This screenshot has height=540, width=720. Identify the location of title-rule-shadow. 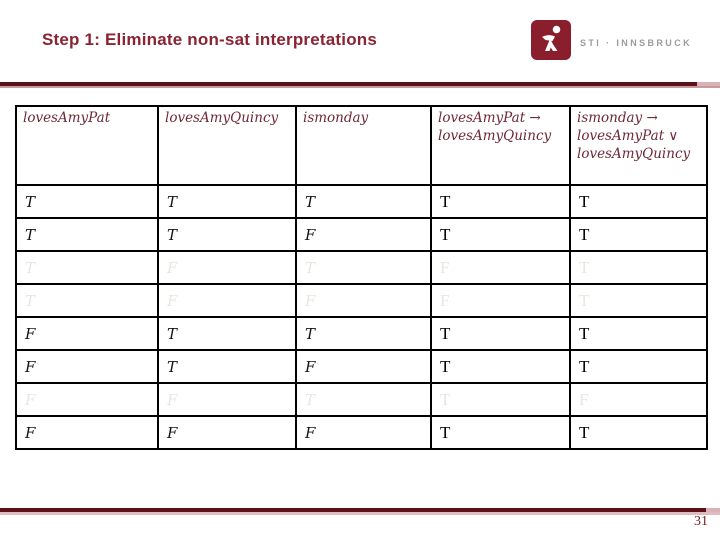
(360, 87).